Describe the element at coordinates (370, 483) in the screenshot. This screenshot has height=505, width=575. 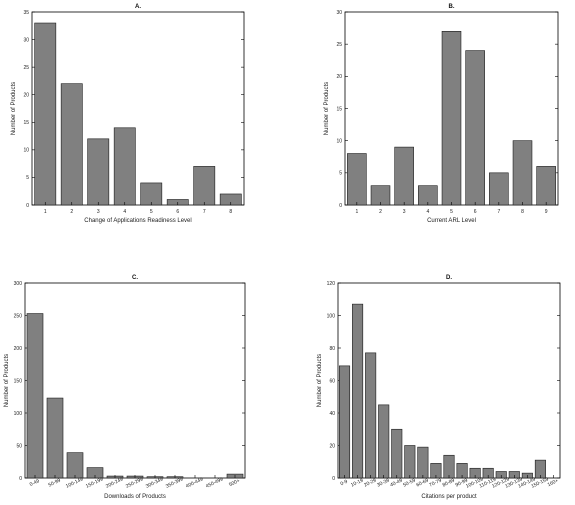
I see `x-tick-label: 20-29` at that location.